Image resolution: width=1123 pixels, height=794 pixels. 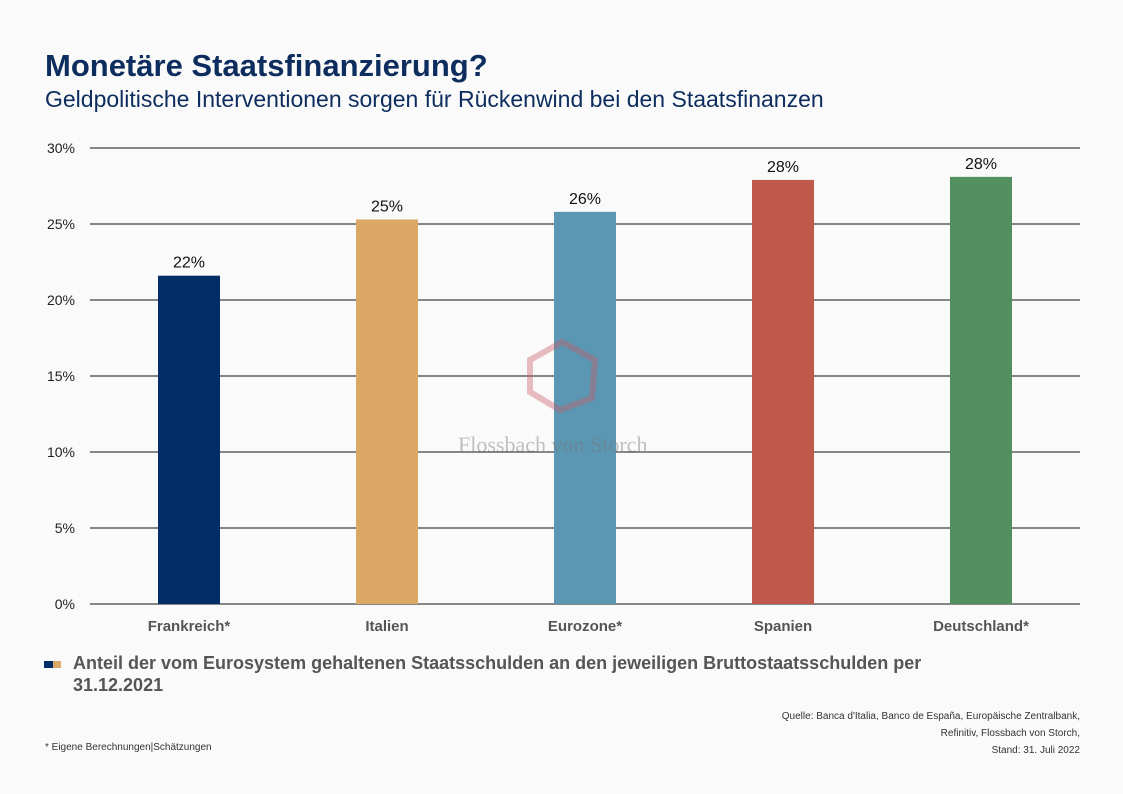 I want to click on footnote: * Eigene Berechnungen|Schätzungen, so click(x=128, y=747).